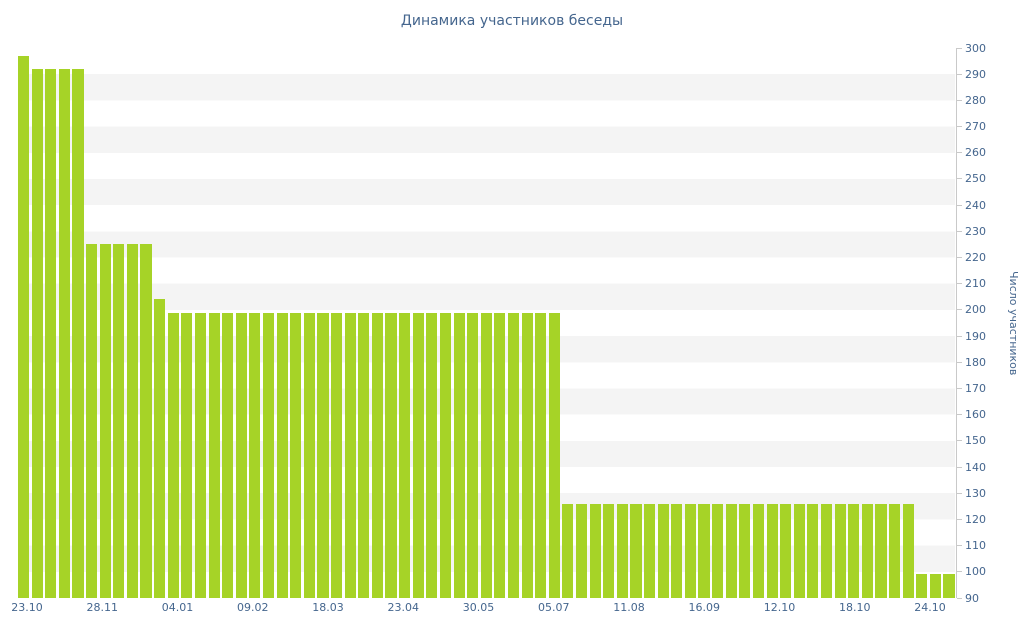  What do you see at coordinates (975, 179) in the screenshot?
I see `y-tick-label: 250` at bounding box center [975, 179].